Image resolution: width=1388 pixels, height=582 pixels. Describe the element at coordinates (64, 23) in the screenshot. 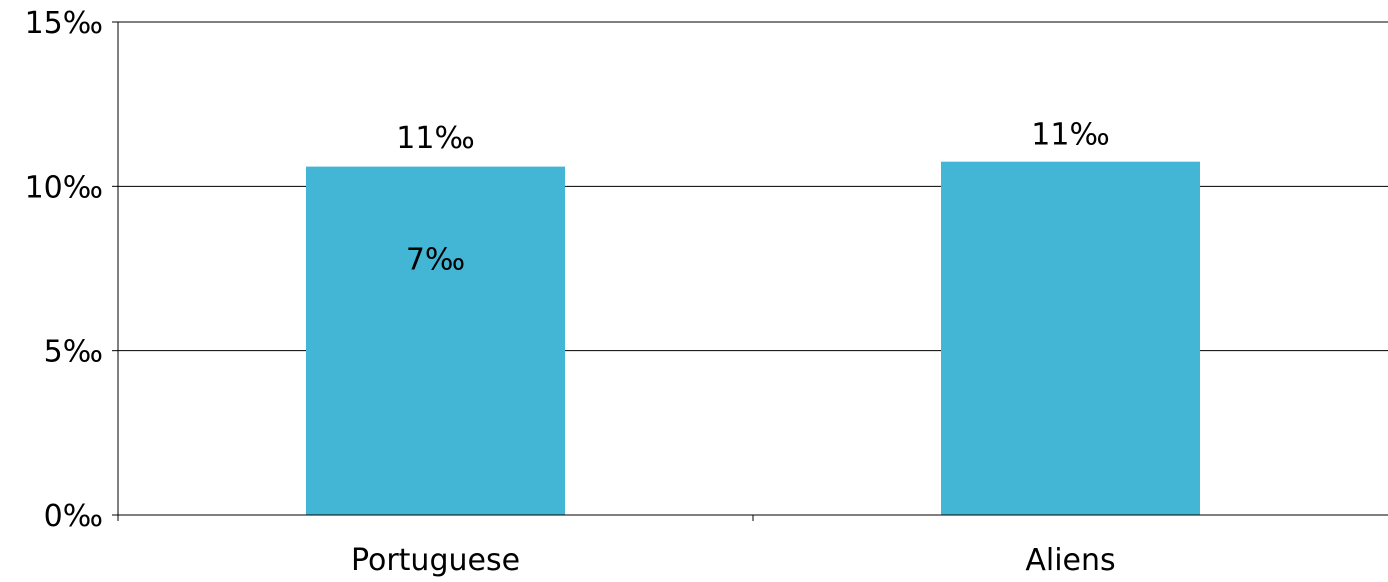

I see `y-tick-label: 15‰` at that location.